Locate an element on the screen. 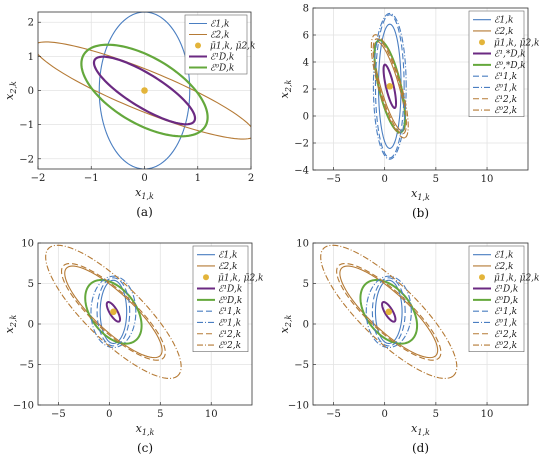  legend-label: ℰ⁰2,k is located at coordinates (229, 346).